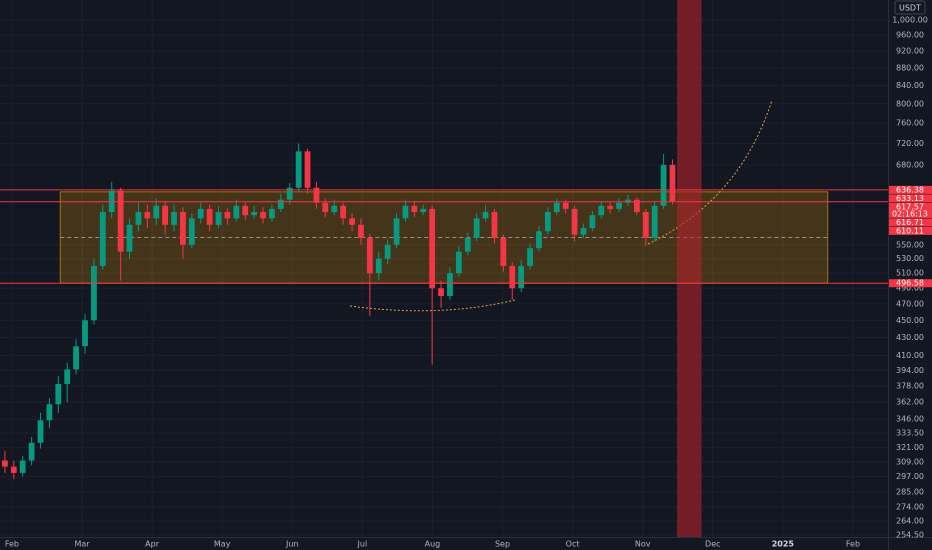 This screenshot has height=550, width=932. What do you see at coordinates (910, 85) in the screenshot?
I see `y-tick-label: 840.00` at bounding box center [910, 85].